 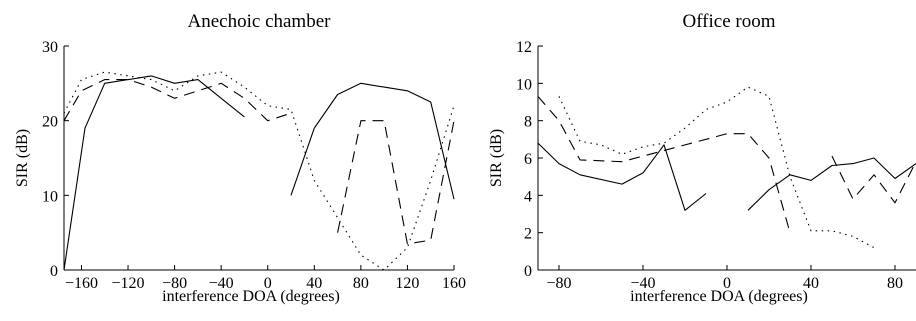 I want to click on y-tick-label: 6, so click(x=528, y=159).